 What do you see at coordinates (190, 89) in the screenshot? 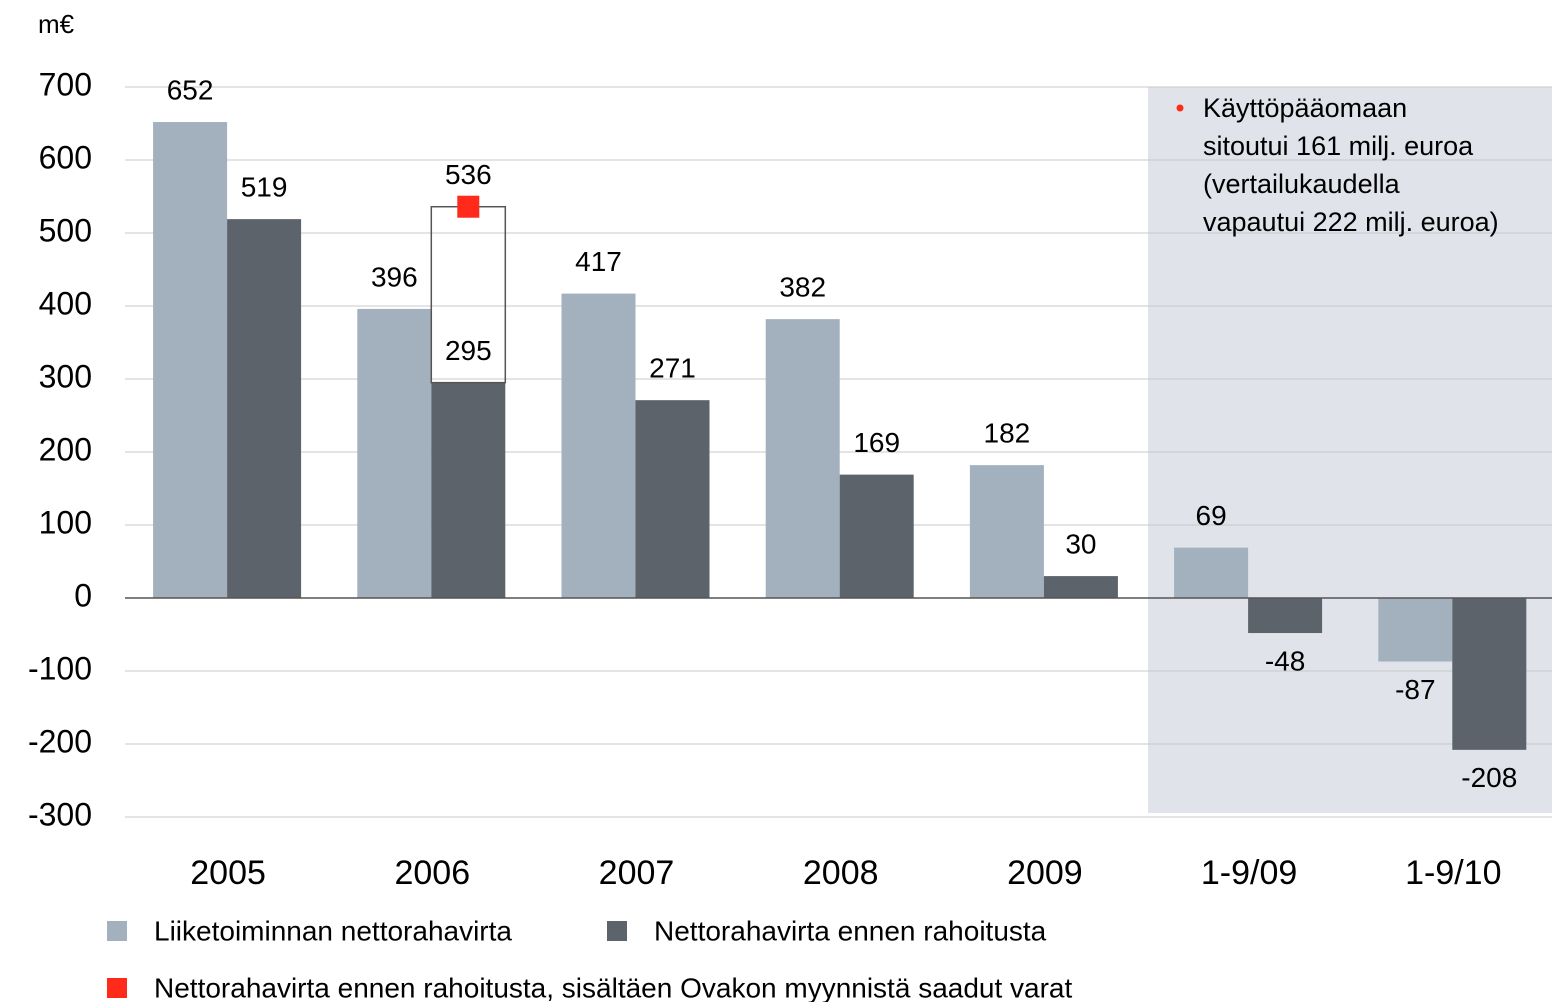
I see `data-label: 652` at bounding box center [190, 89].